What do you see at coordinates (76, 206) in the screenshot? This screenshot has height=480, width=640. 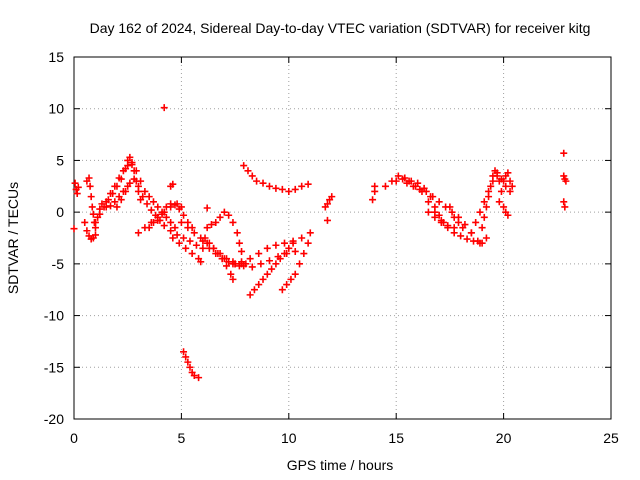 I see `series-s1` at bounding box center [76, 206].